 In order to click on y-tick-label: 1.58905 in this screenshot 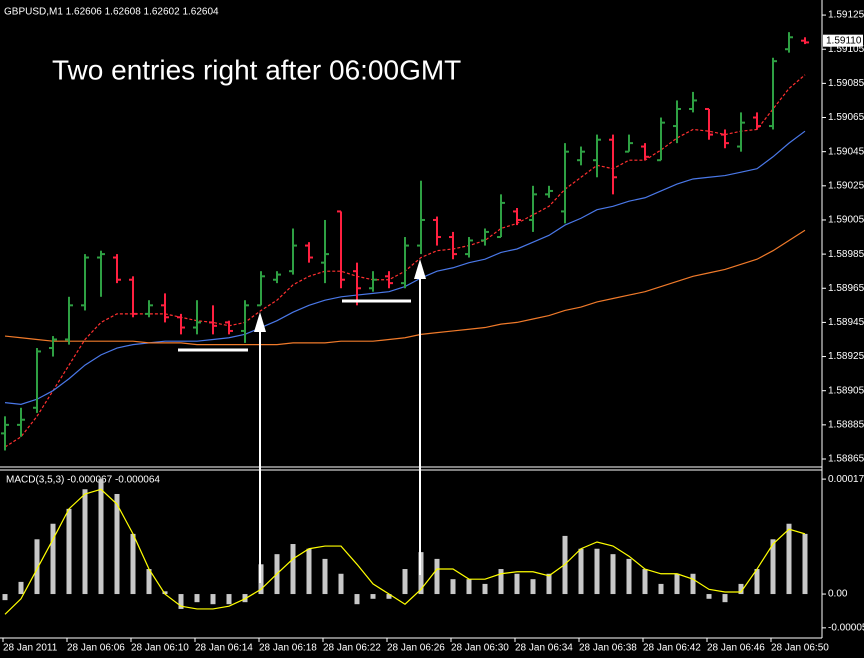, I will do `click(846, 390)`.